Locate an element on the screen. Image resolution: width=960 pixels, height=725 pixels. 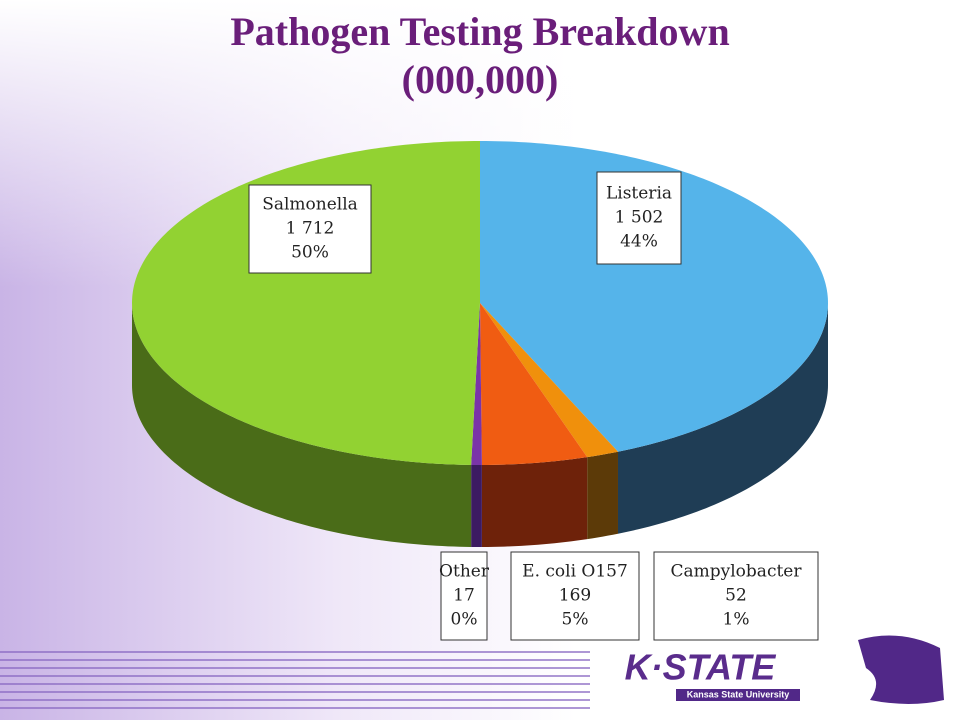
wildcat-icon is located at coordinates (901, 669).